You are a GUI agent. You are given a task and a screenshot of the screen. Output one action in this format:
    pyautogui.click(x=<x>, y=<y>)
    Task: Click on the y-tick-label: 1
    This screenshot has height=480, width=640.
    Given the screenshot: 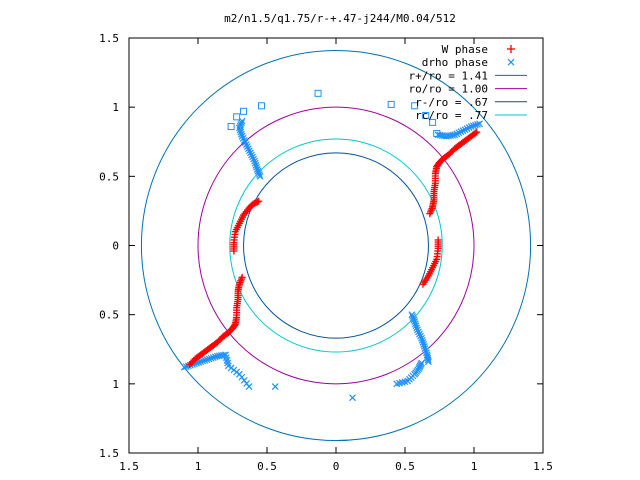 What is the action you would take?
    pyautogui.click(x=115, y=384)
    